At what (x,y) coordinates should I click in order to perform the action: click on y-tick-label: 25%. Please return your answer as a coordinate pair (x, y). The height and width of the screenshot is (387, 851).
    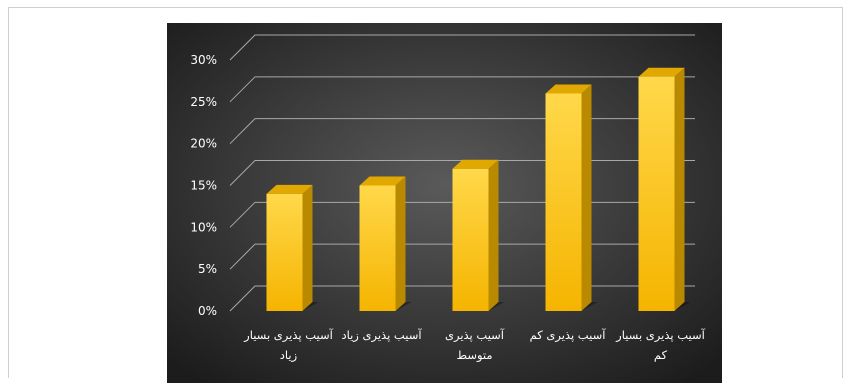
    Looking at the image, I should click on (203, 102).